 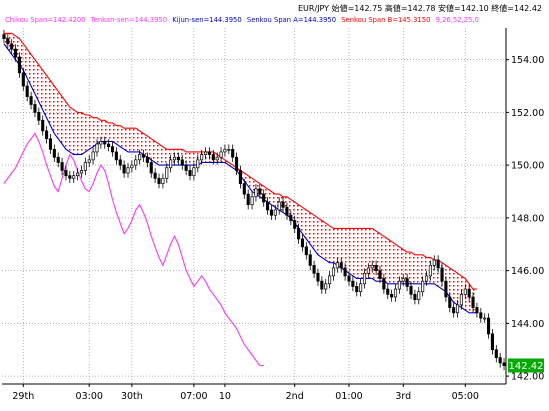 What do you see at coordinates (526, 365) in the screenshot?
I see `price-tag-background` at bounding box center [526, 365].